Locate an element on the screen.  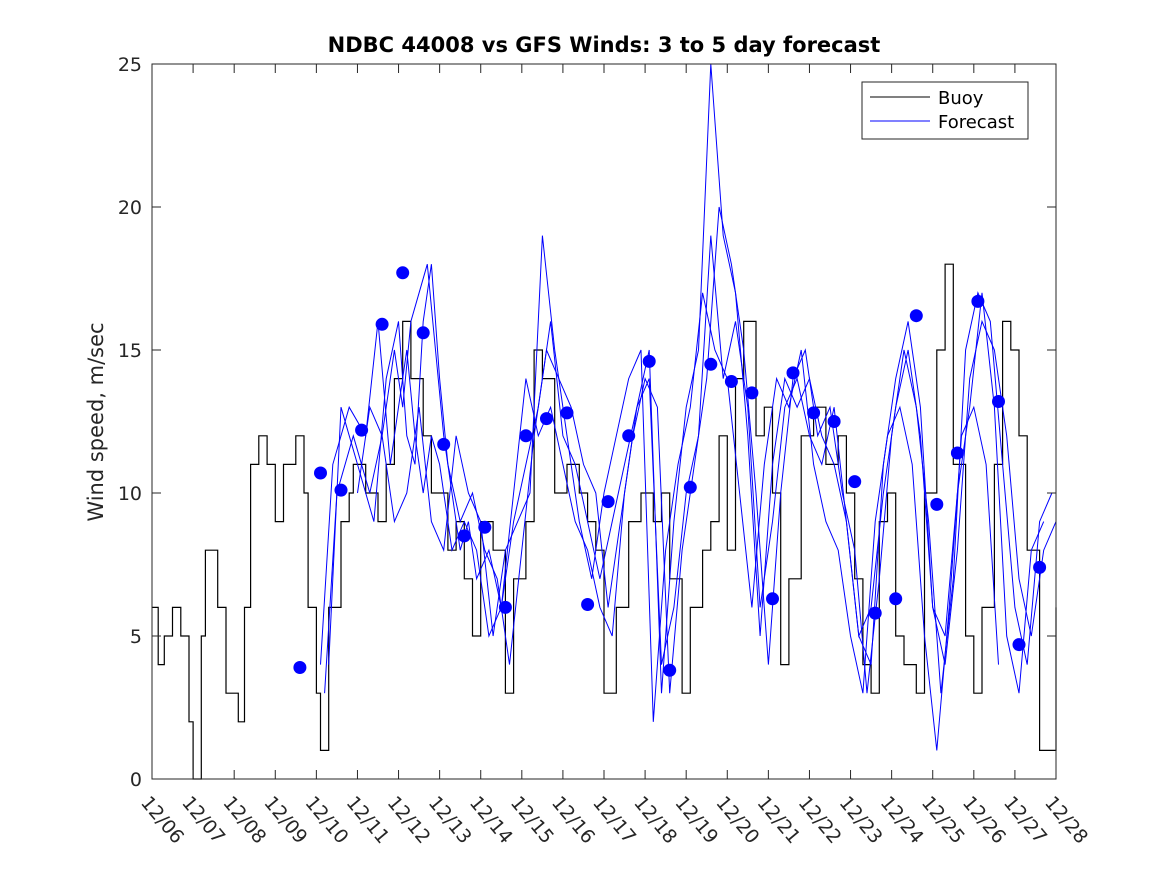
y-tick-label: 15 is located at coordinates (130, 351).